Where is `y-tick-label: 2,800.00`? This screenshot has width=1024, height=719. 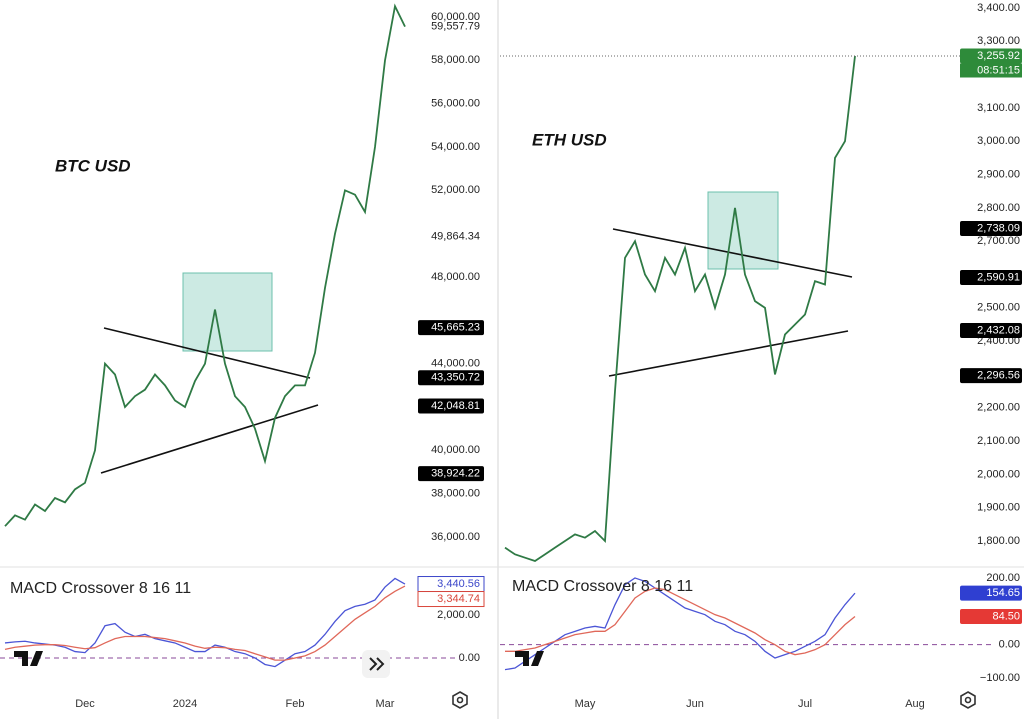 y-tick-label: 2,800.00 is located at coordinates (998, 208).